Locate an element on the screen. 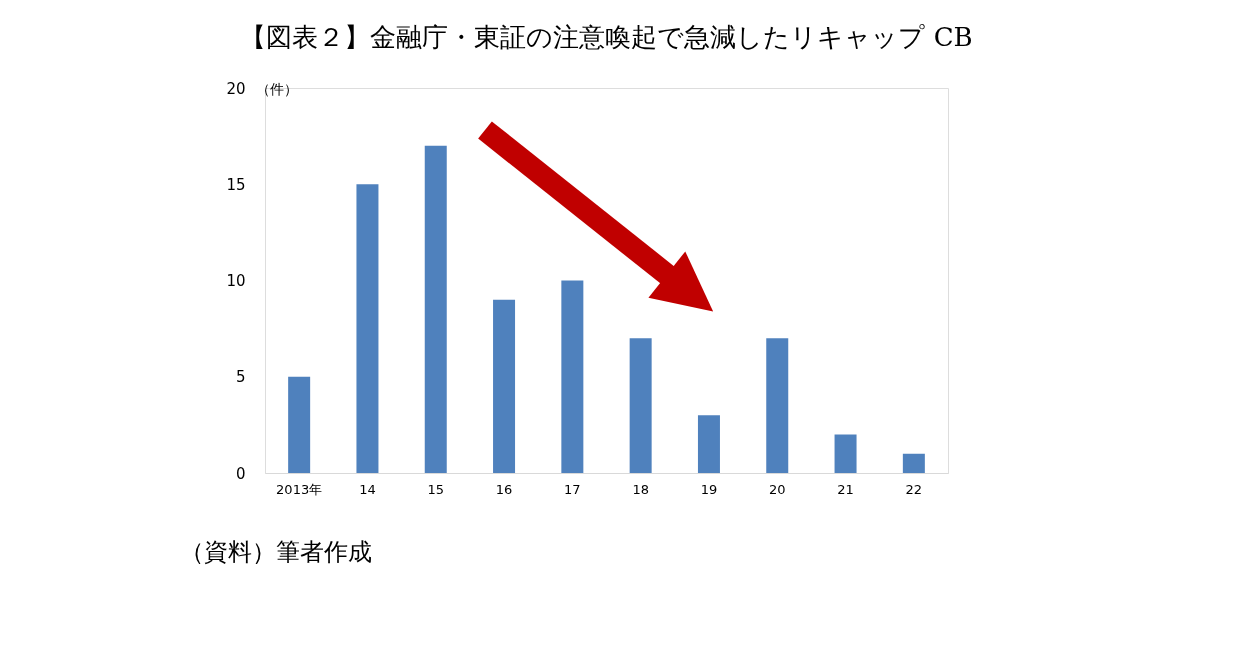  x-tick-label: 22 is located at coordinates (914, 489).